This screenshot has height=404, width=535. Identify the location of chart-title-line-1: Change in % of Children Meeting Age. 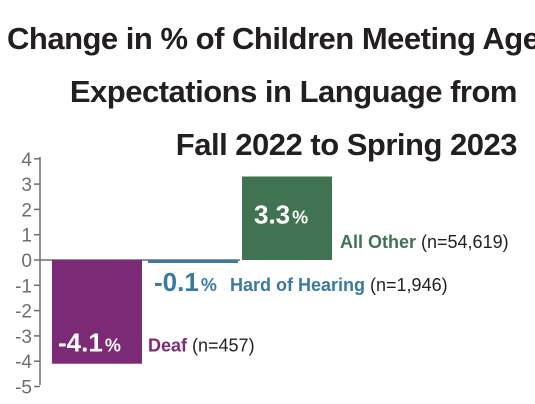
(271, 38).